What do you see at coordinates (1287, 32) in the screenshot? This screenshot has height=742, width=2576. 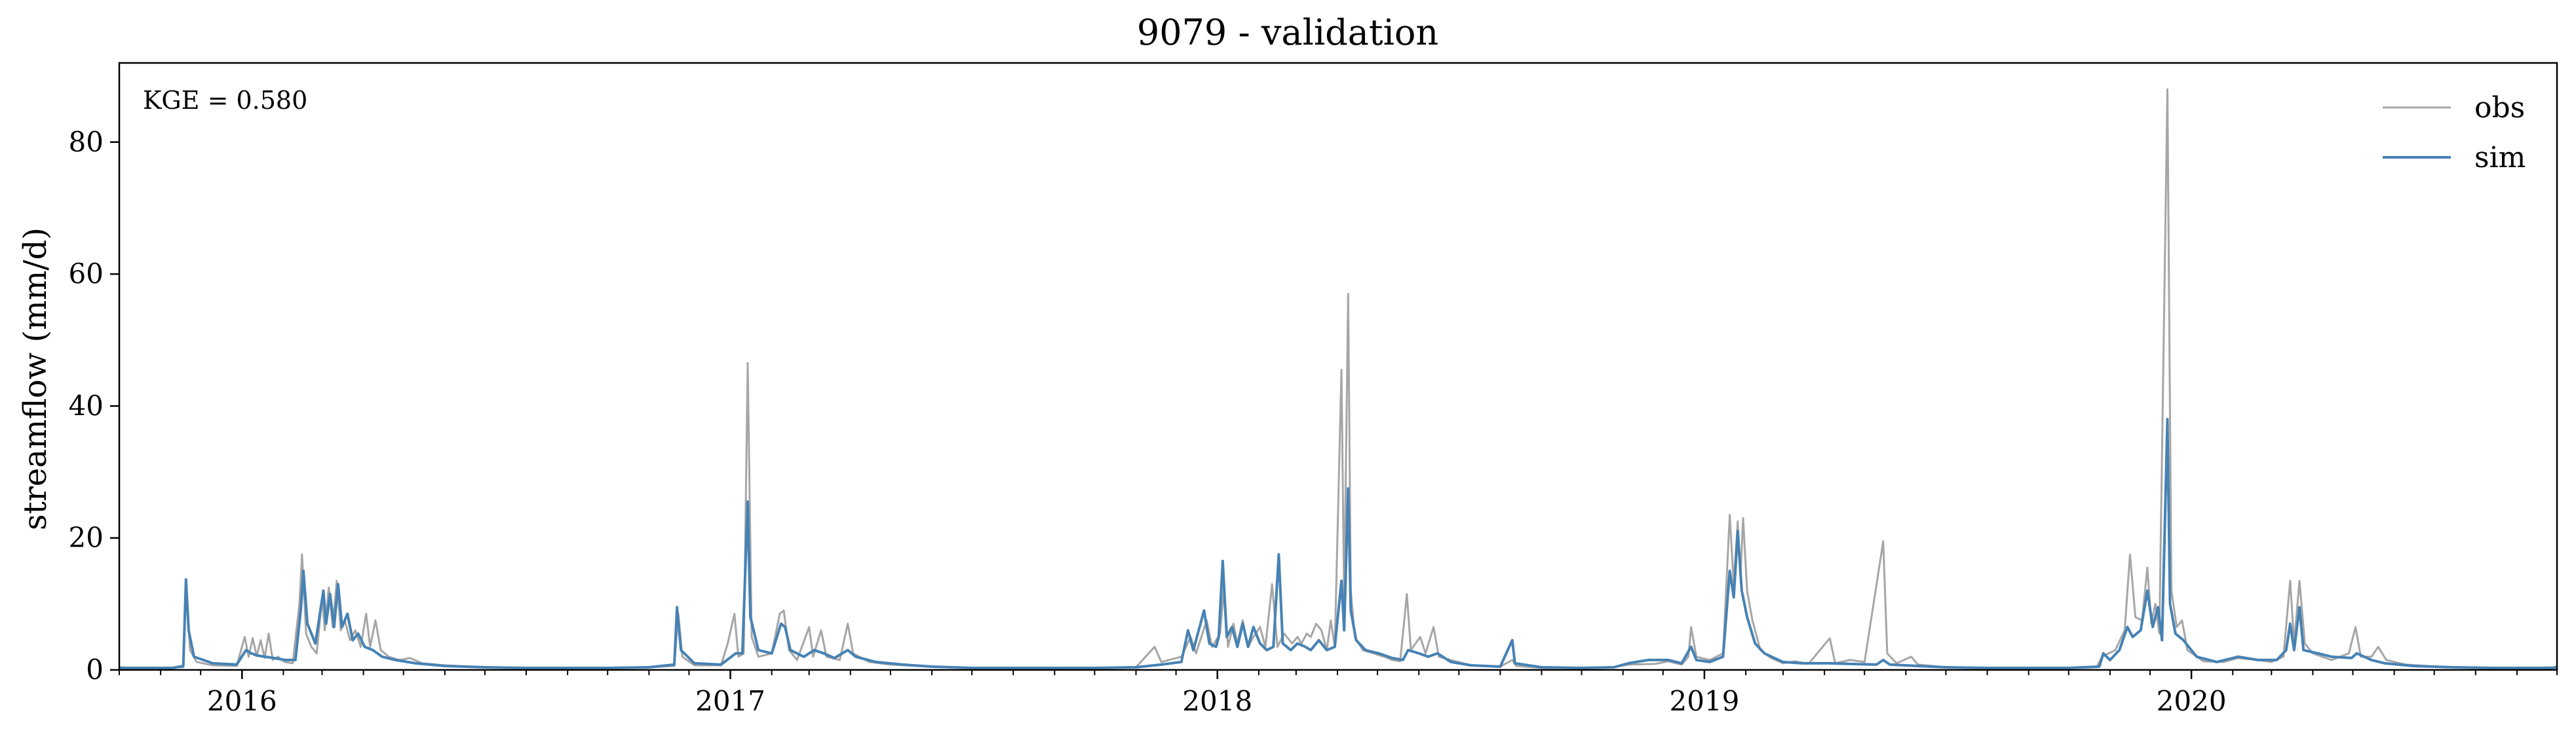 I see `chart-title: 9079 - validation` at bounding box center [1287, 32].